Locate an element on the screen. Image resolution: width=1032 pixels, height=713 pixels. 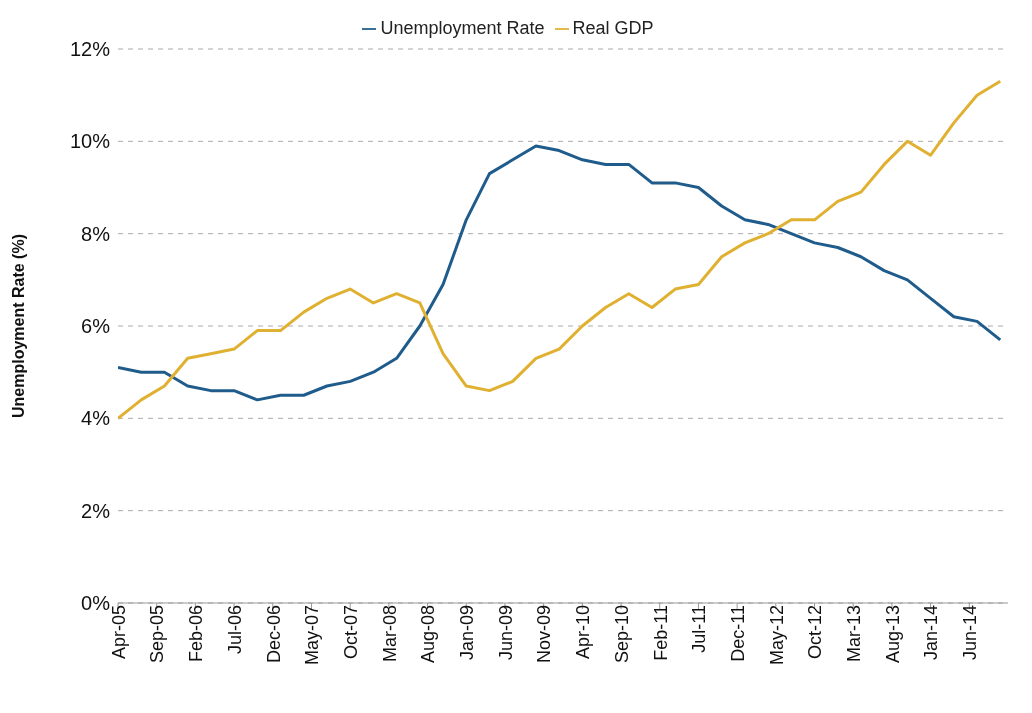
y-axis-title: Unemployment Rate (%) is located at coordinates (18, 326).